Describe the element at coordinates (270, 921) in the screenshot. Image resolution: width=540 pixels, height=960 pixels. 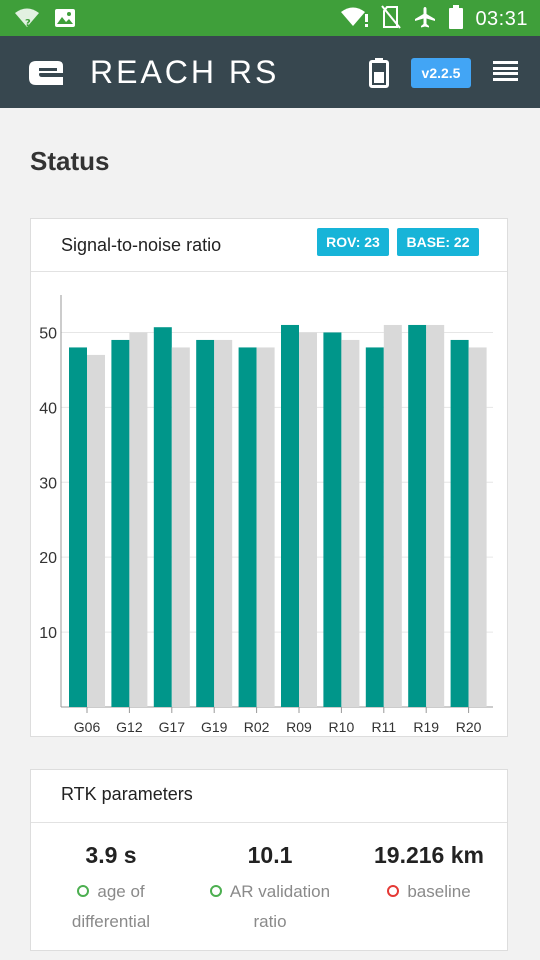
I see `stat-label-line2: ratio` at that location.